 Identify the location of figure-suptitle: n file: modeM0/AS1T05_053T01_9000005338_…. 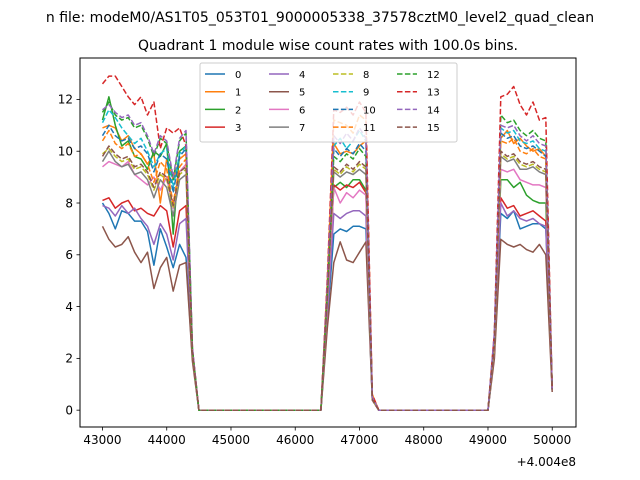
(320, 18).